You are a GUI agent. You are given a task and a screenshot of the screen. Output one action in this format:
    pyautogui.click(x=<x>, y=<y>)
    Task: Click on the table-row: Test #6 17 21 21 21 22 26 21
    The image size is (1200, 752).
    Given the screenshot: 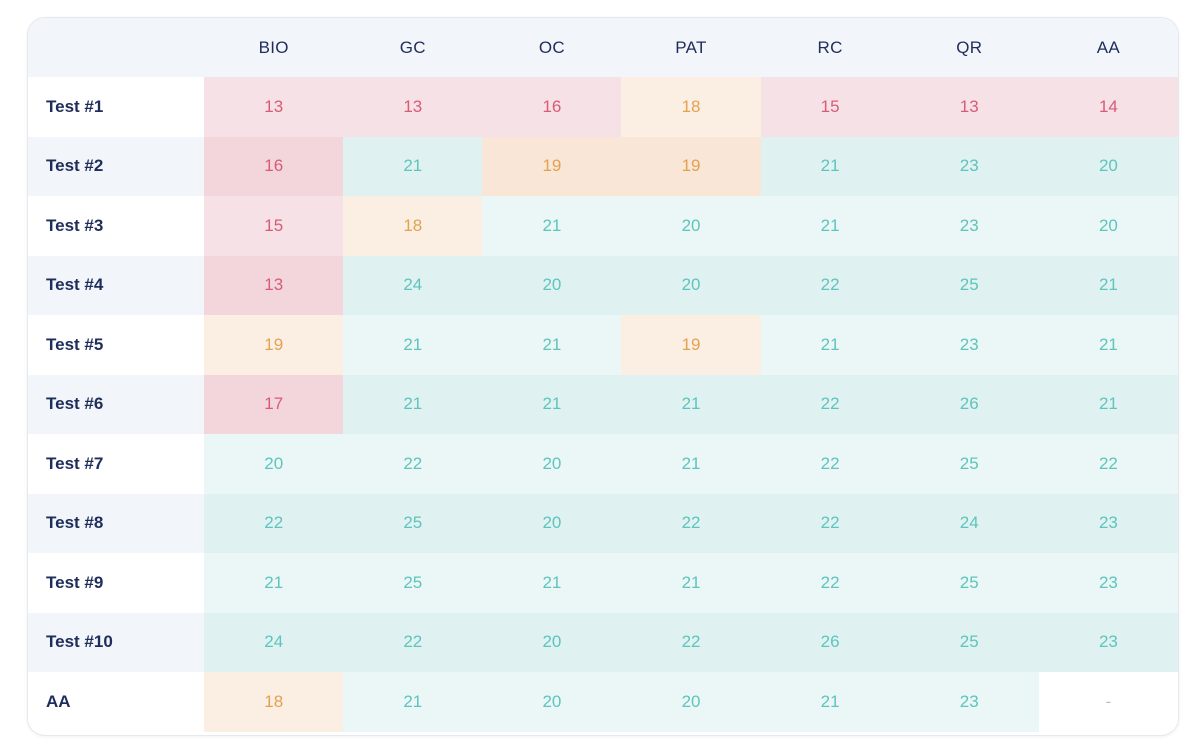 What is the action you would take?
    pyautogui.click(x=603, y=404)
    